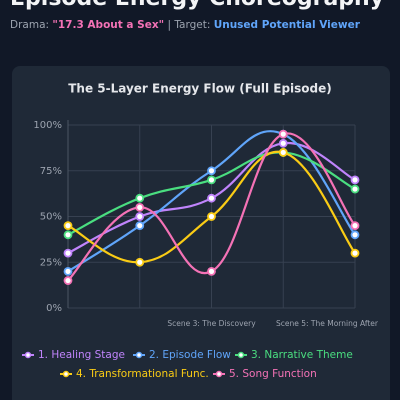  I want to click on drama-label: Drama:, so click(30, 25).